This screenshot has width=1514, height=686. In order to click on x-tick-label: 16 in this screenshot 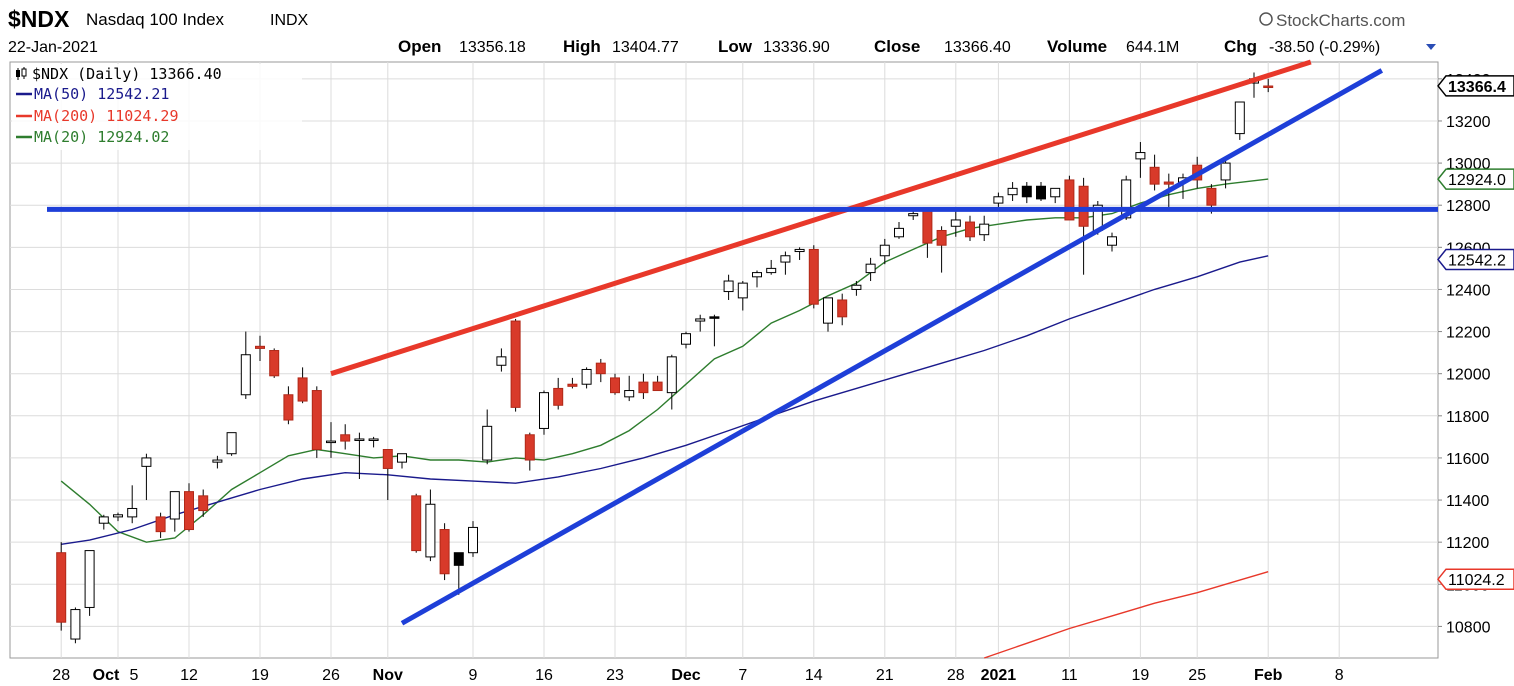, I will do `click(544, 675)`.